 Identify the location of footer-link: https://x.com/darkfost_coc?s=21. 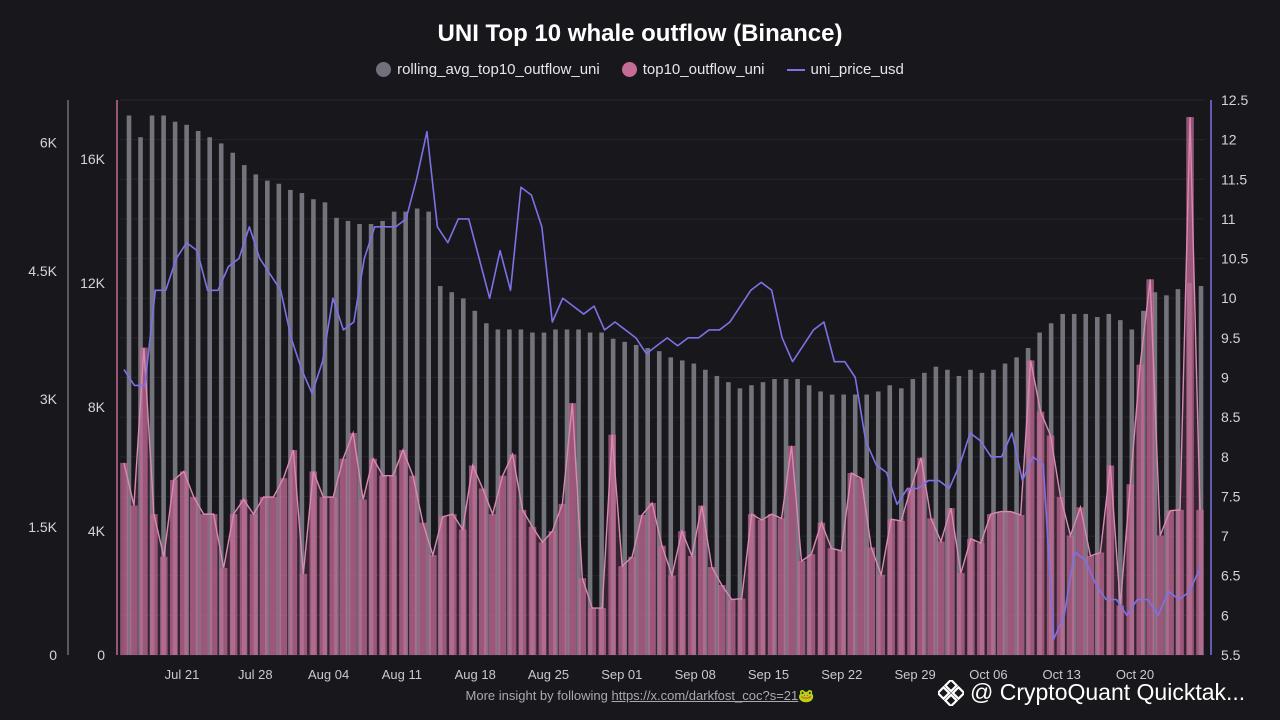
(705, 695).